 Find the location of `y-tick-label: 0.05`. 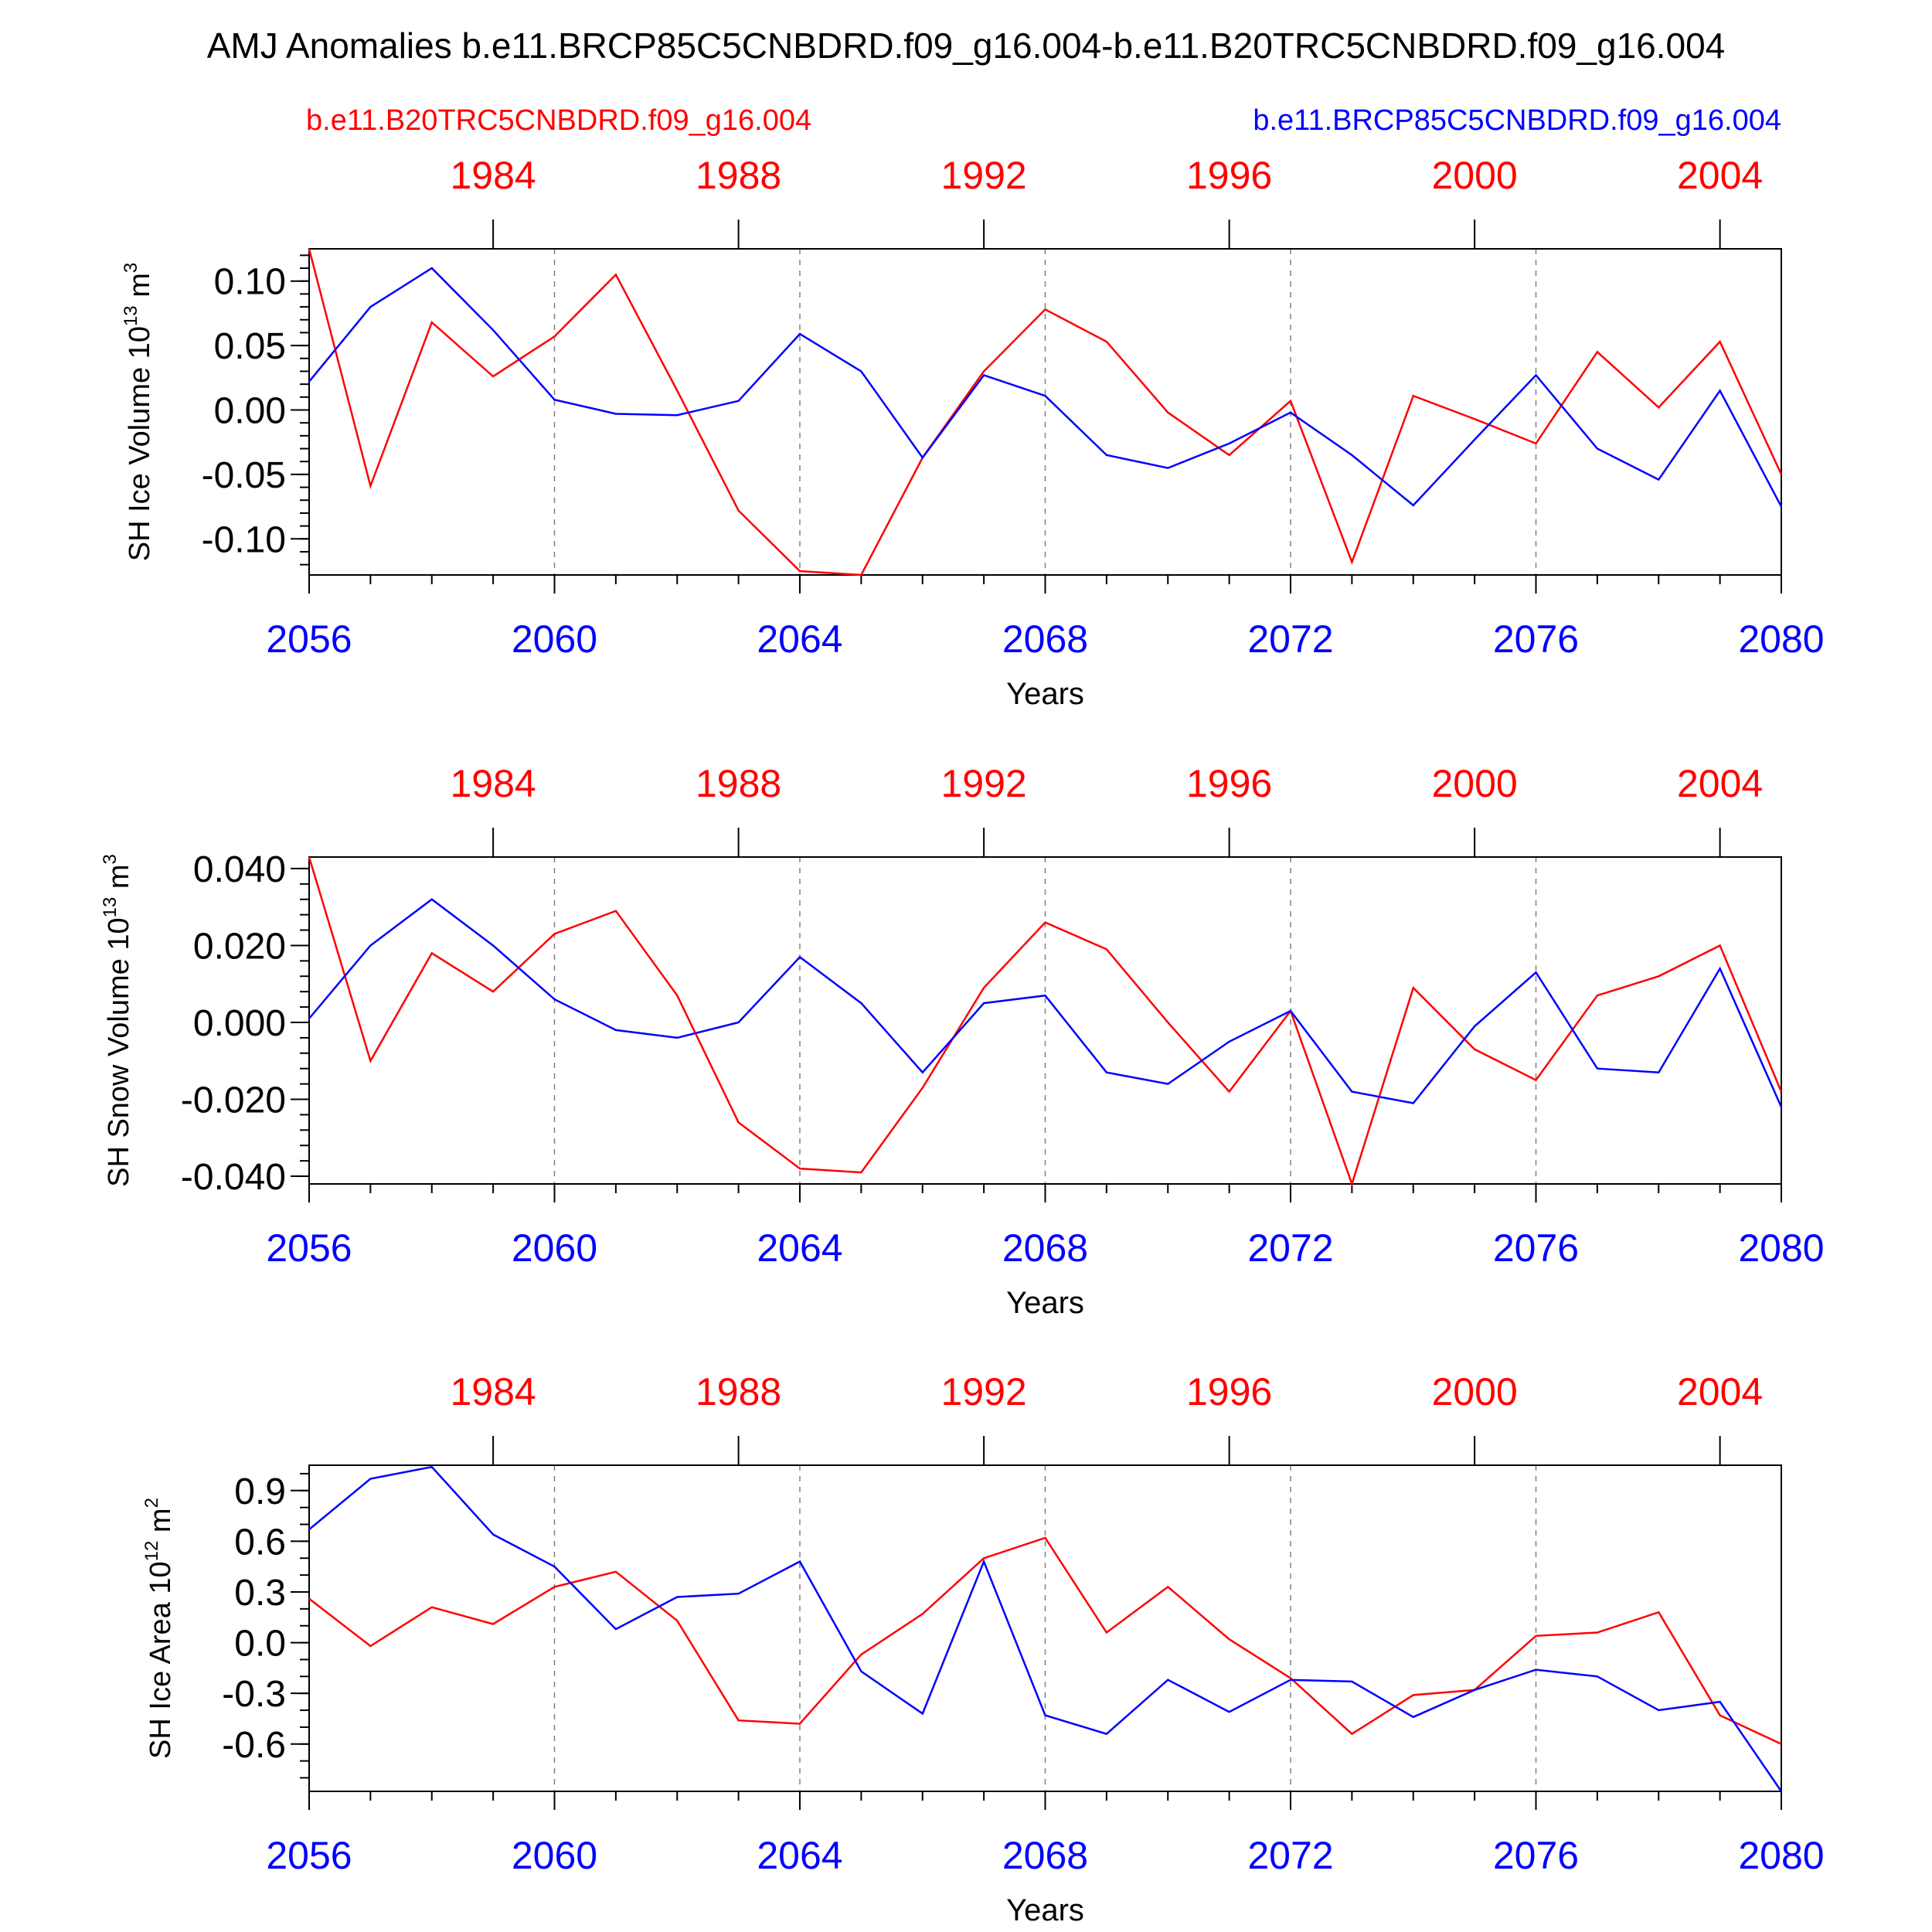

y-tick-label: 0.05 is located at coordinates (250, 346).